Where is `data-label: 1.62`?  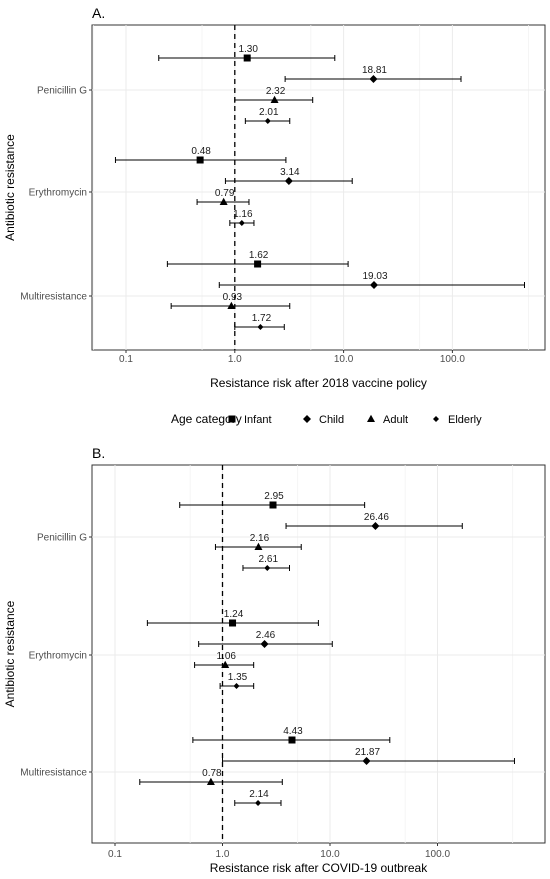
data-label: 1.62 is located at coordinates (259, 255).